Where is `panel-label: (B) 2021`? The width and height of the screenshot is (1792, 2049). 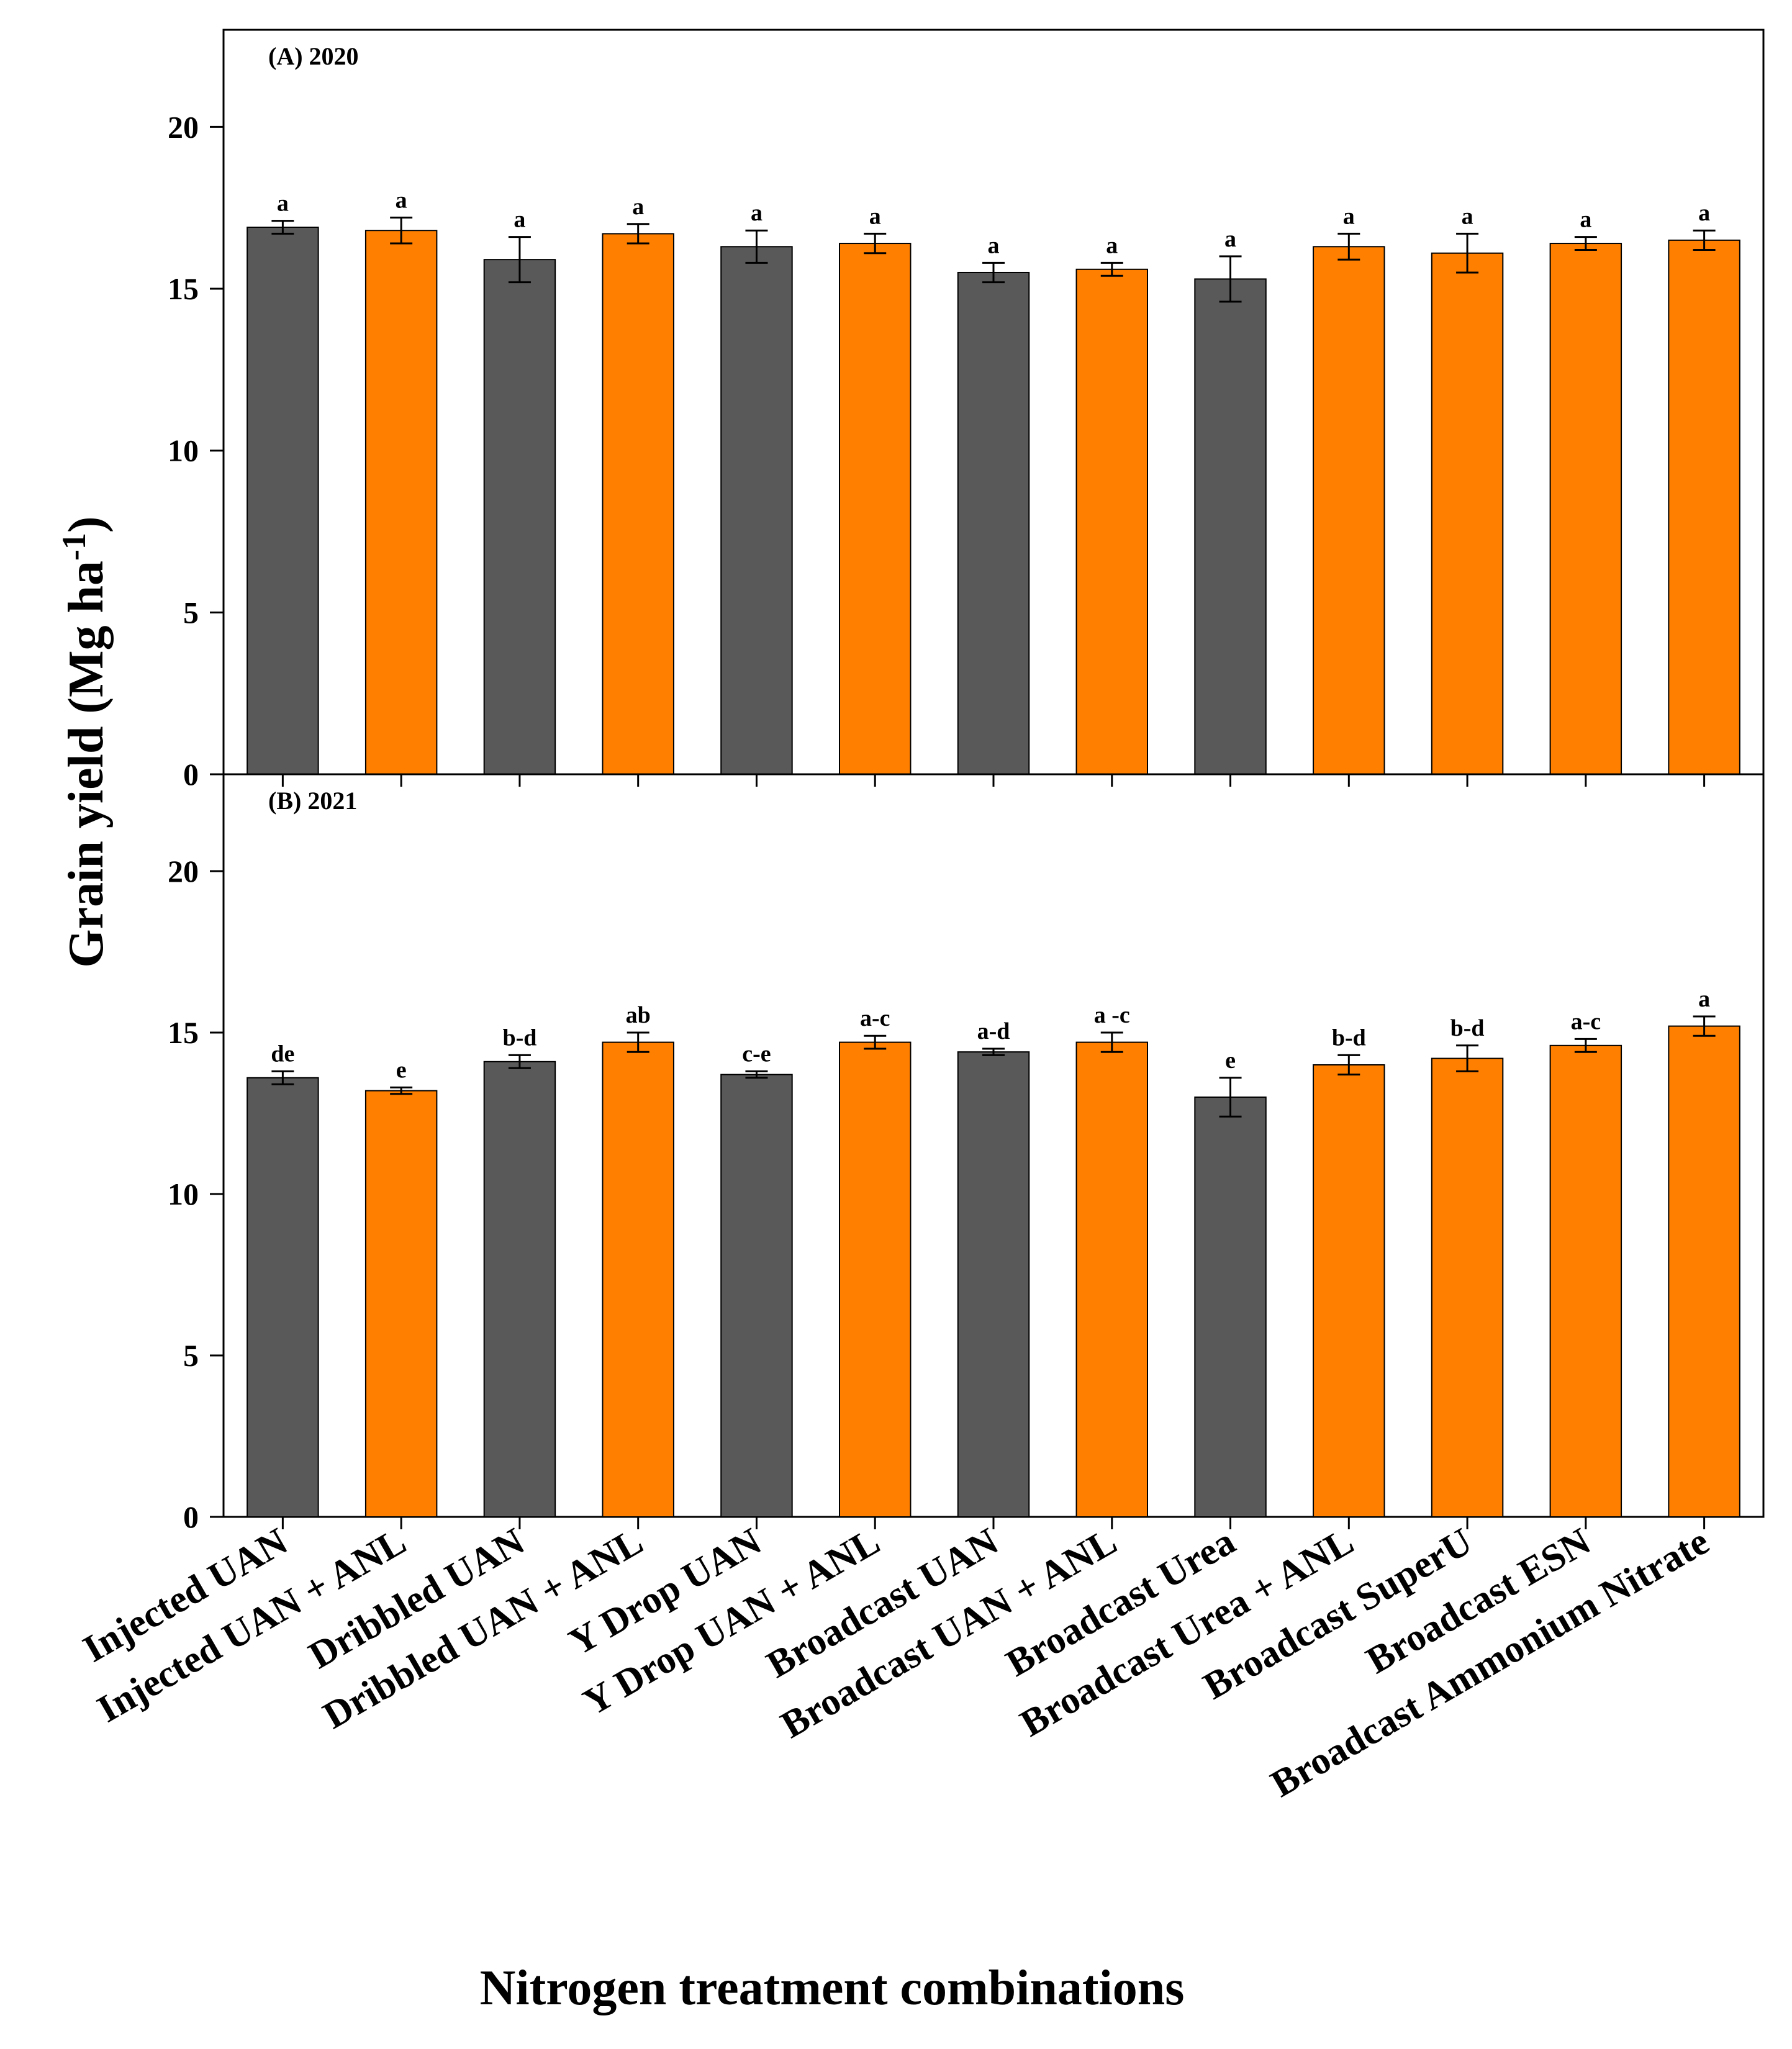 panel-label: (B) 2021 is located at coordinates (312, 801).